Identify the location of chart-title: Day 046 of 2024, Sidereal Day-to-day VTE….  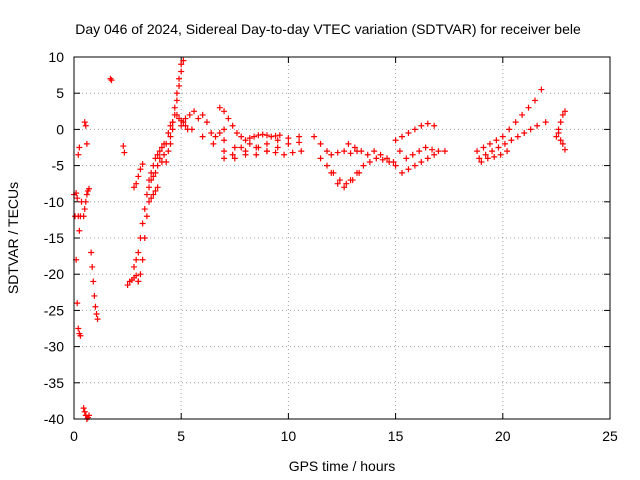
(328, 29).